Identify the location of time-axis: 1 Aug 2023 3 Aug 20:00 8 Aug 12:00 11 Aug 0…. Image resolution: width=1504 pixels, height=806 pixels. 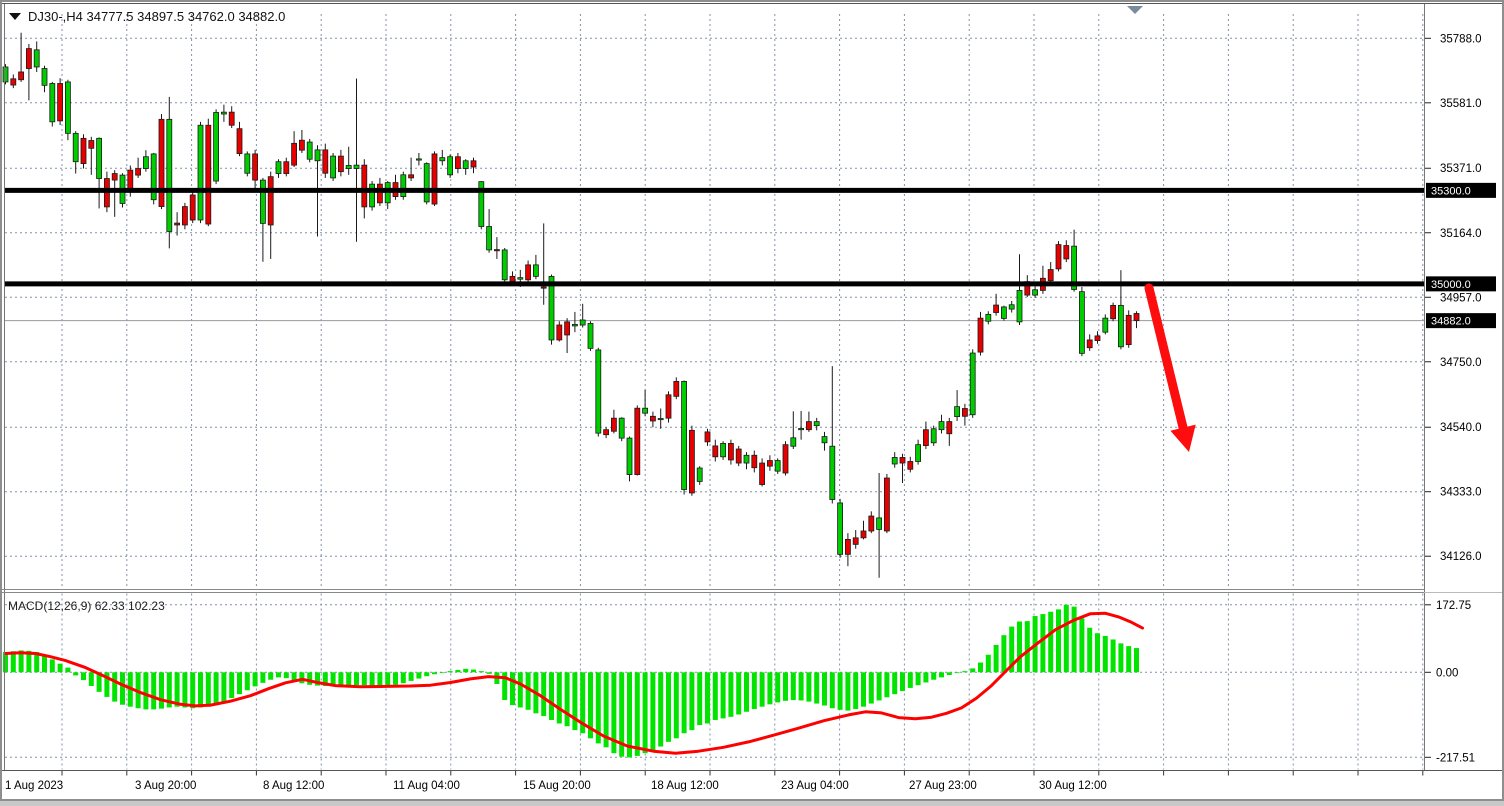
(714, 781).